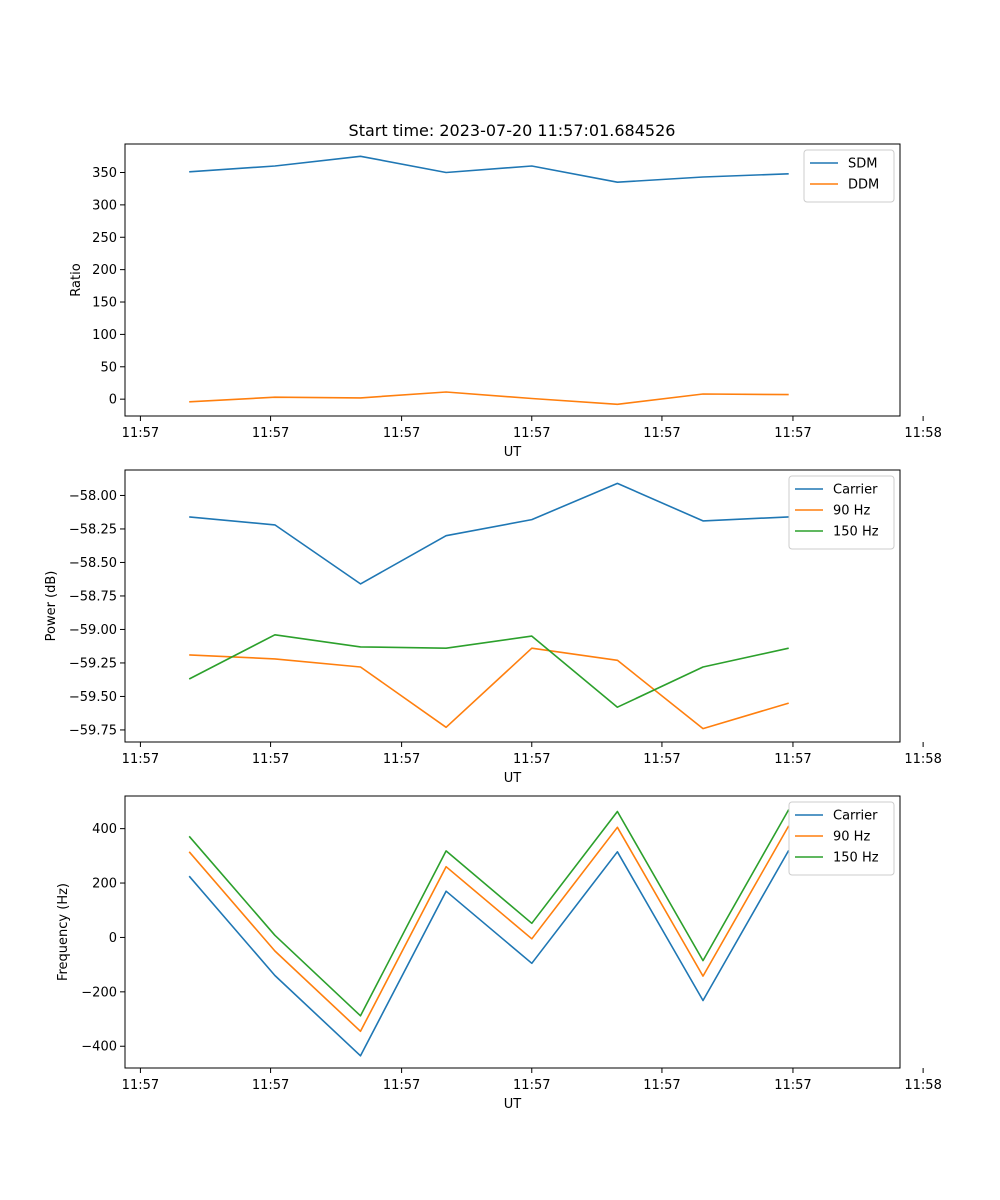  I want to click on frequency-y-tick-label: −200, so click(99, 992).